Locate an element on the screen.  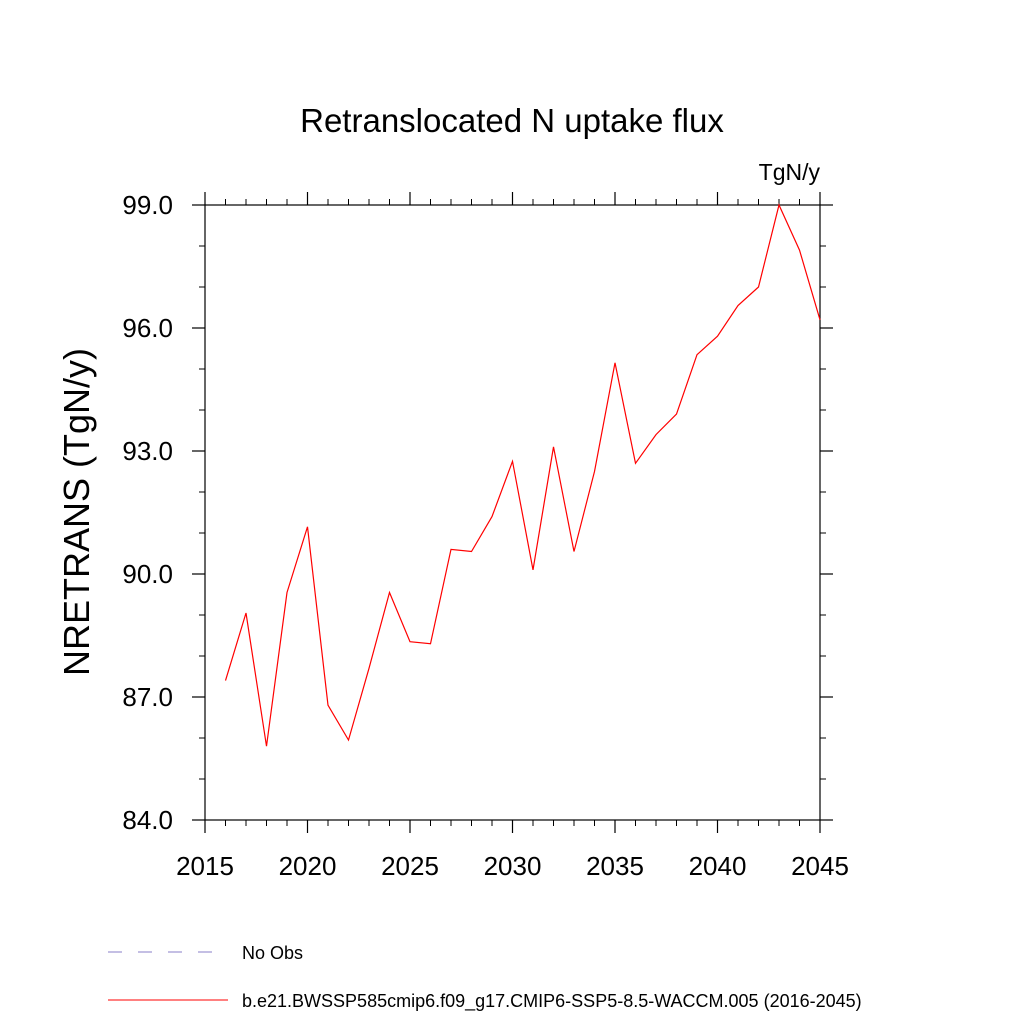
y-tick-label: 84.0 is located at coordinates (147, 820).